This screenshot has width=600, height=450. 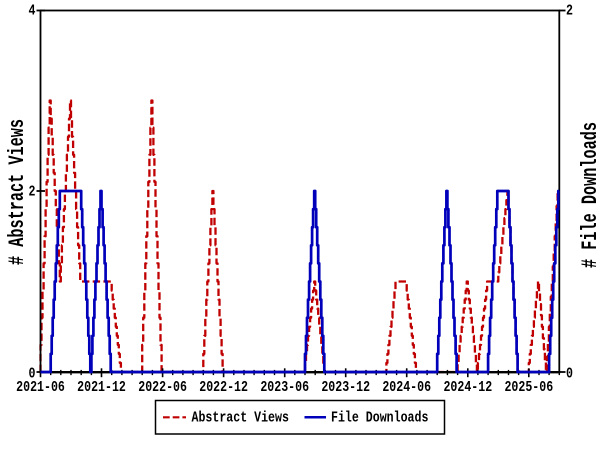 What do you see at coordinates (40, 387) in the screenshot?
I see `svg-text: 2021-06` at bounding box center [40, 387].